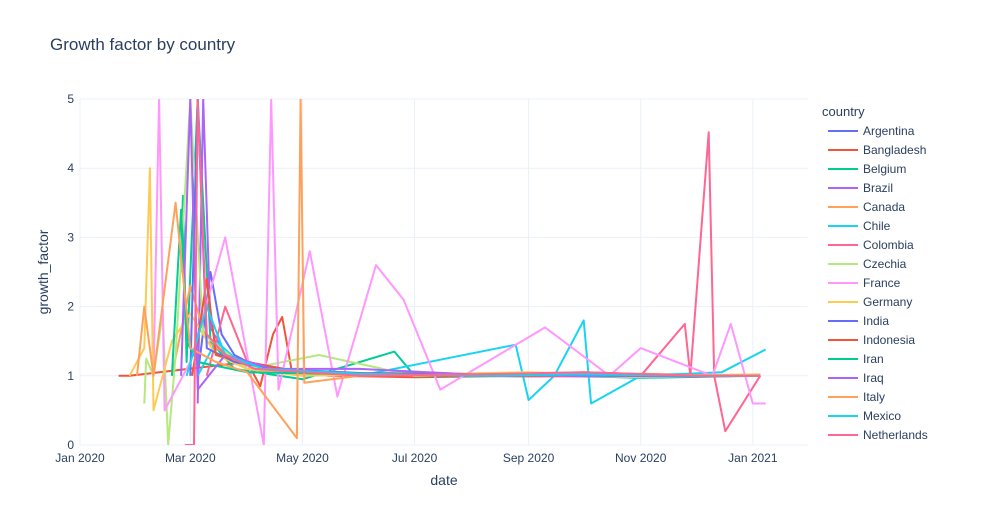  Describe the element at coordinates (887, 302) in the screenshot. I see `legend-label: Germany` at that location.